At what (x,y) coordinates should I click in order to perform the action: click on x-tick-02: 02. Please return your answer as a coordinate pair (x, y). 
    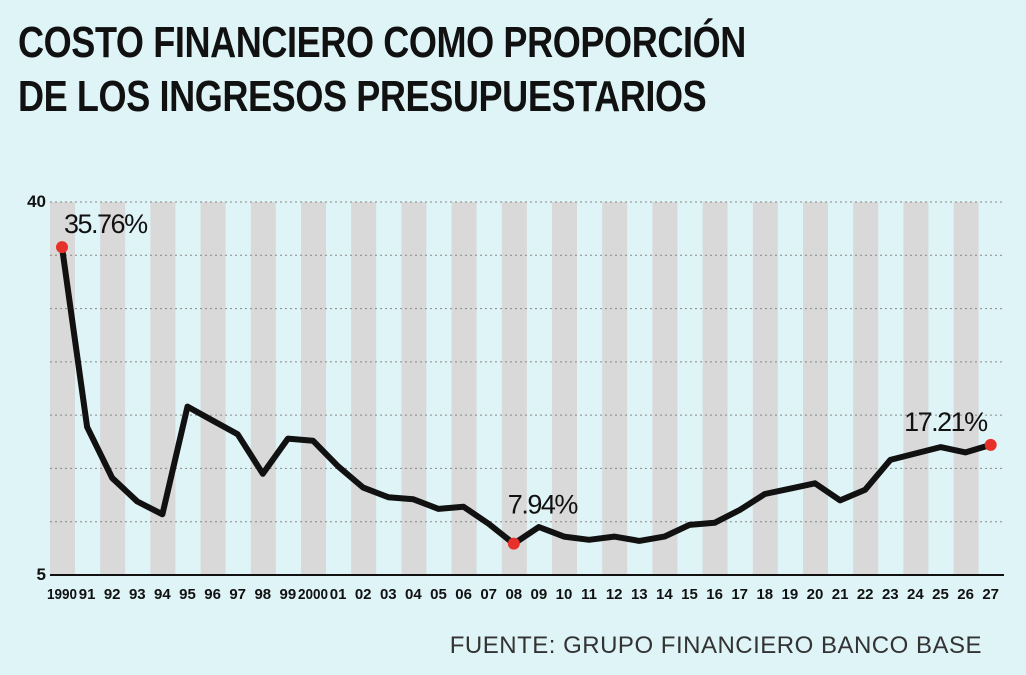
    Looking at the image, I should click on (363, 594).